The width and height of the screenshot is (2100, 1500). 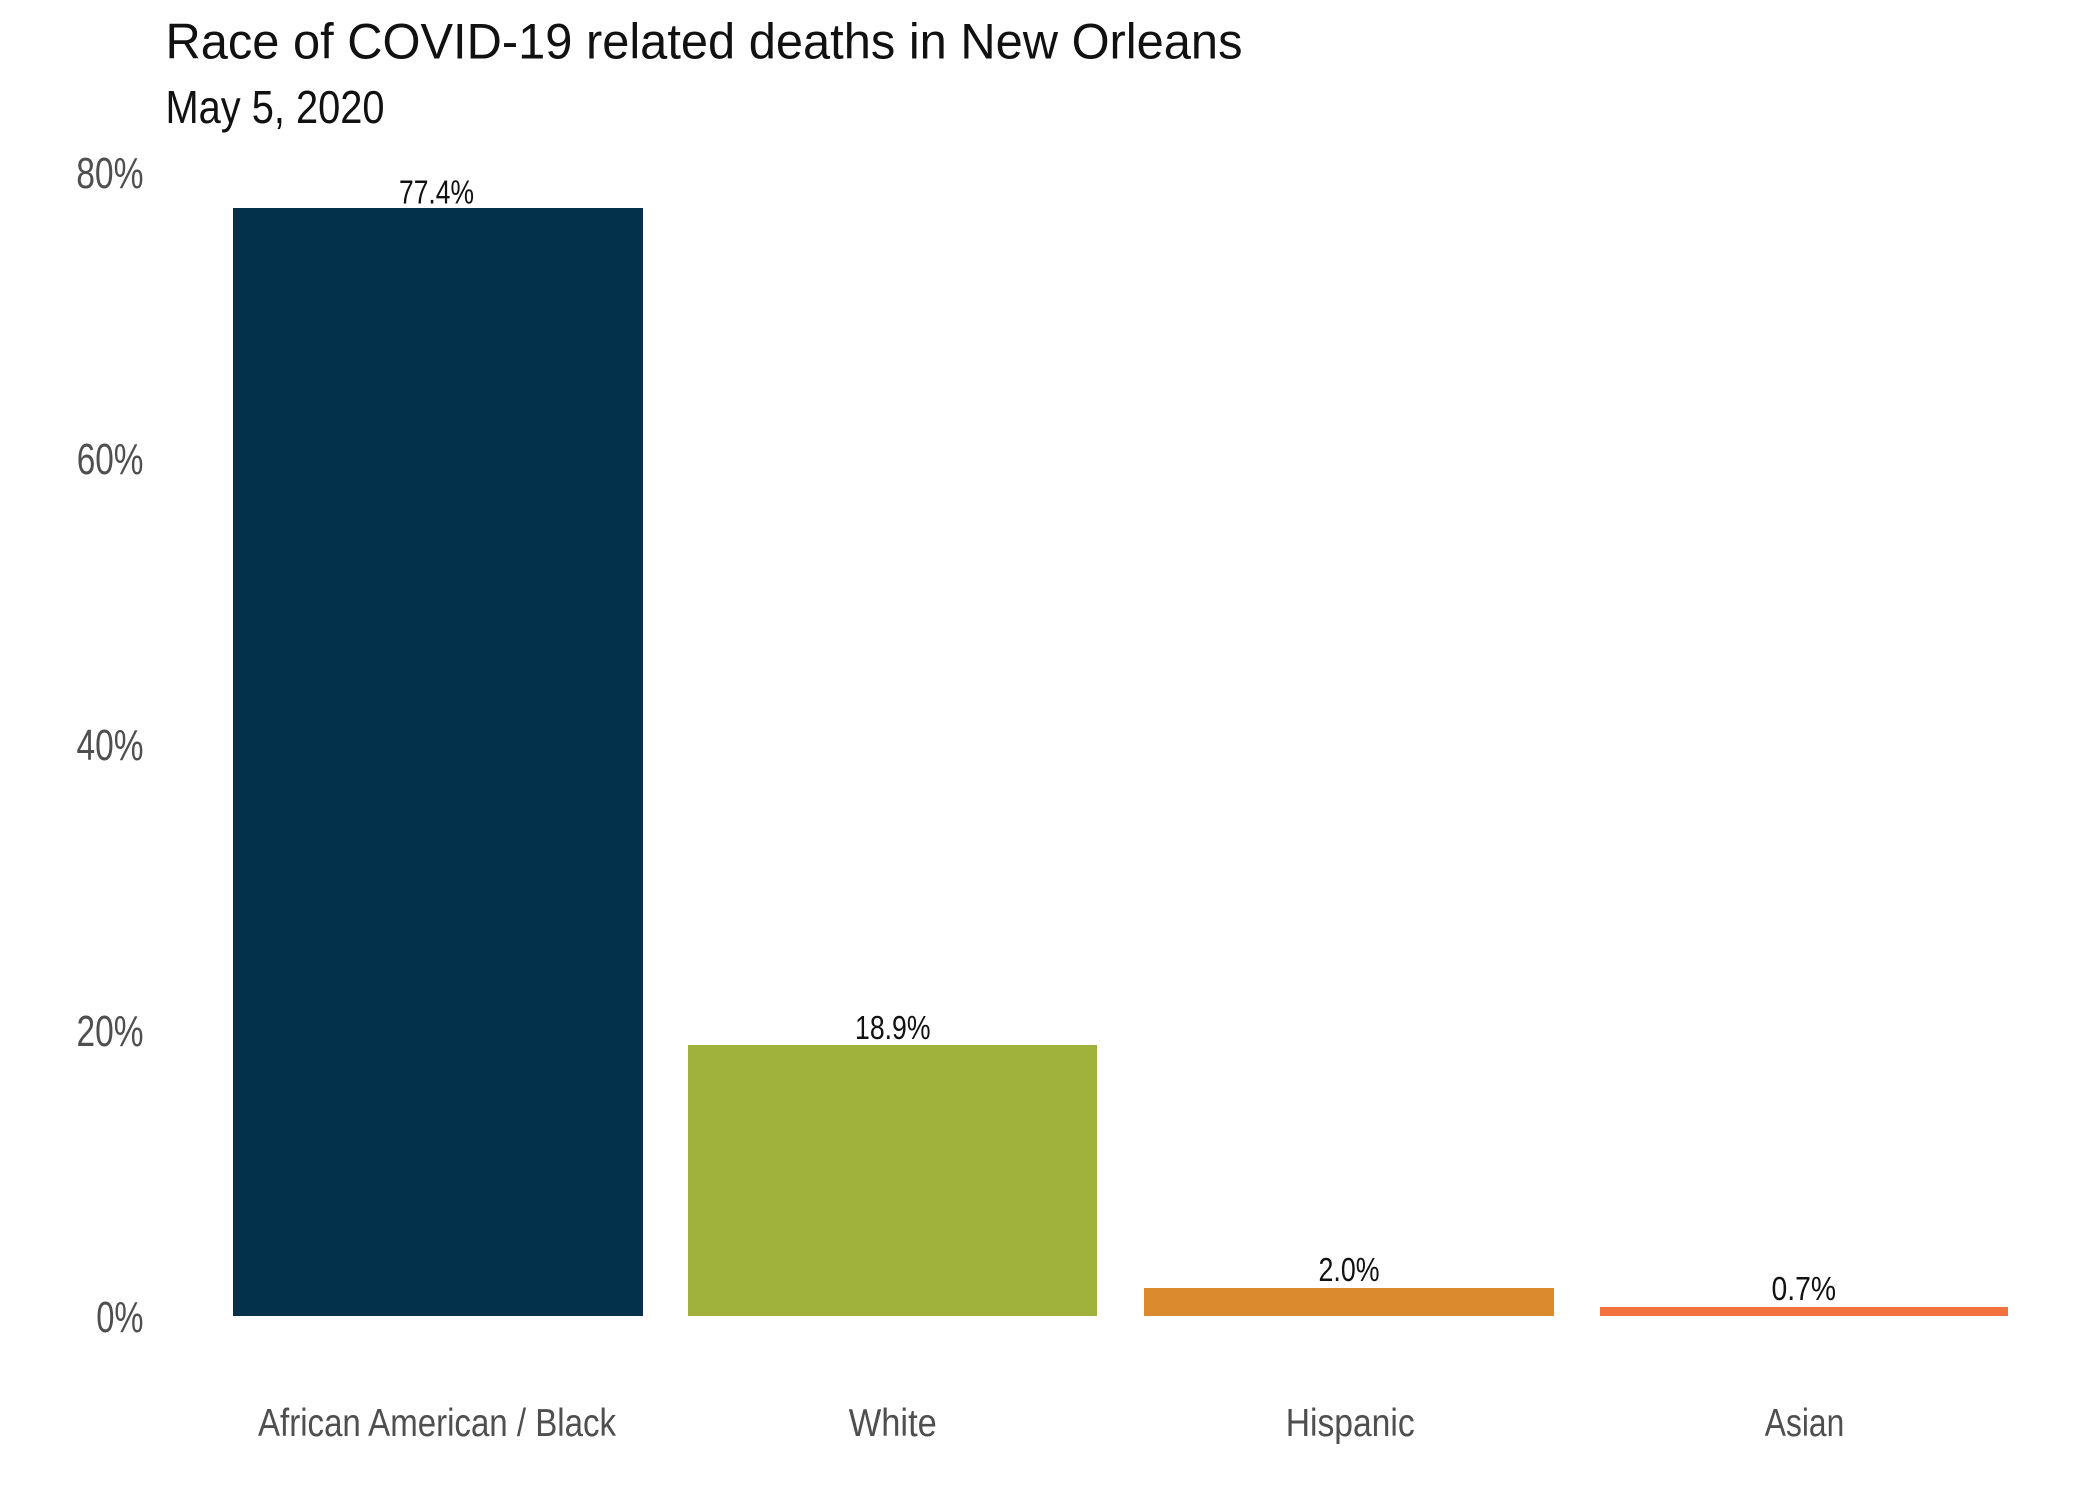 I want to click on svg-text: 80%, so click(x=109, y=173).